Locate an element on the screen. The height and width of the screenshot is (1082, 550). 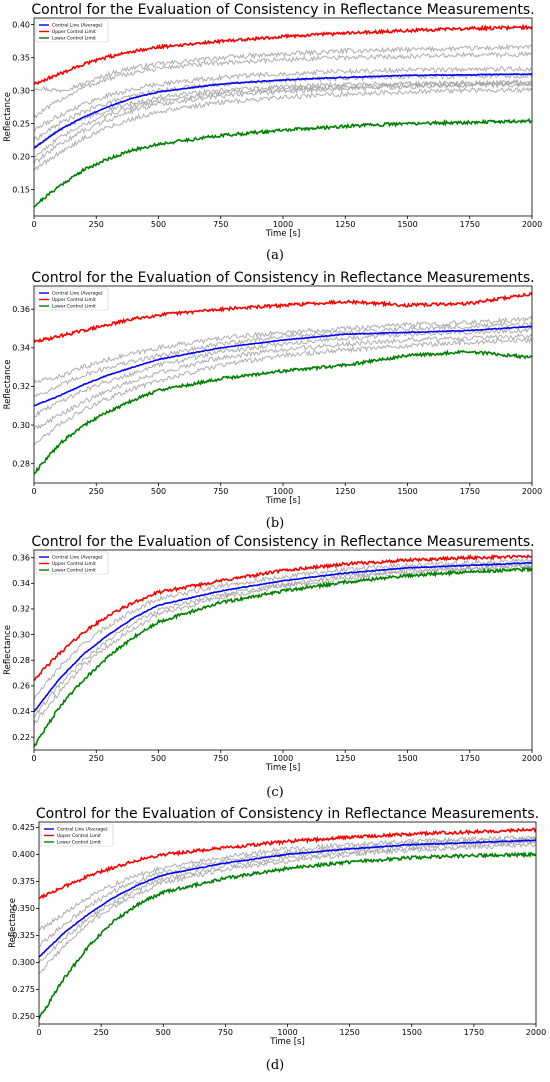
caption-b: (b) is located at coordinates (275, 523).